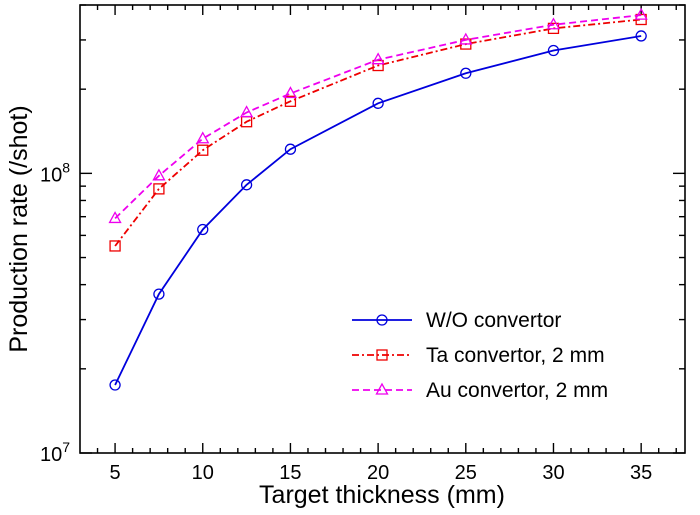 Image resolution: width=700 pixels, height=515 pixels. I want to click on legend-label: Au convertor, 2 mm, so click(517, 390).